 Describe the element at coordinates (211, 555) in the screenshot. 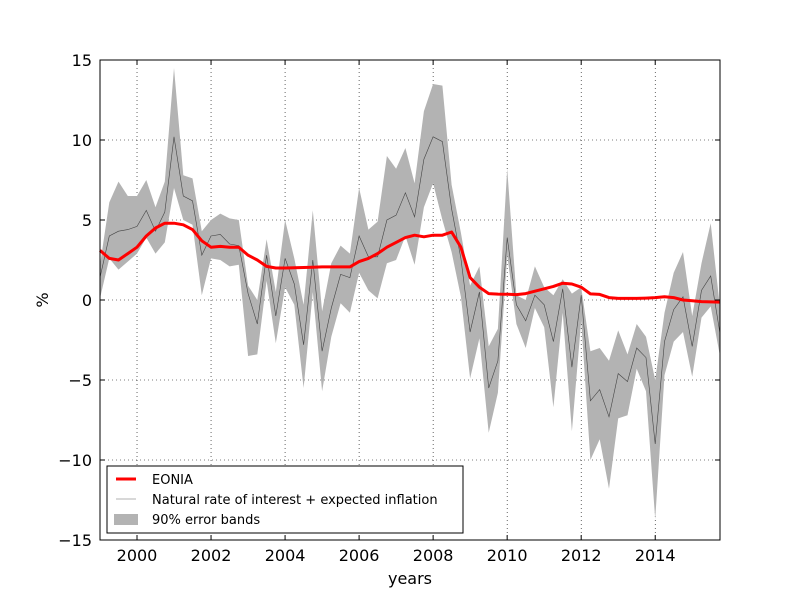

I see `x-tick-label: 2002` at that location.